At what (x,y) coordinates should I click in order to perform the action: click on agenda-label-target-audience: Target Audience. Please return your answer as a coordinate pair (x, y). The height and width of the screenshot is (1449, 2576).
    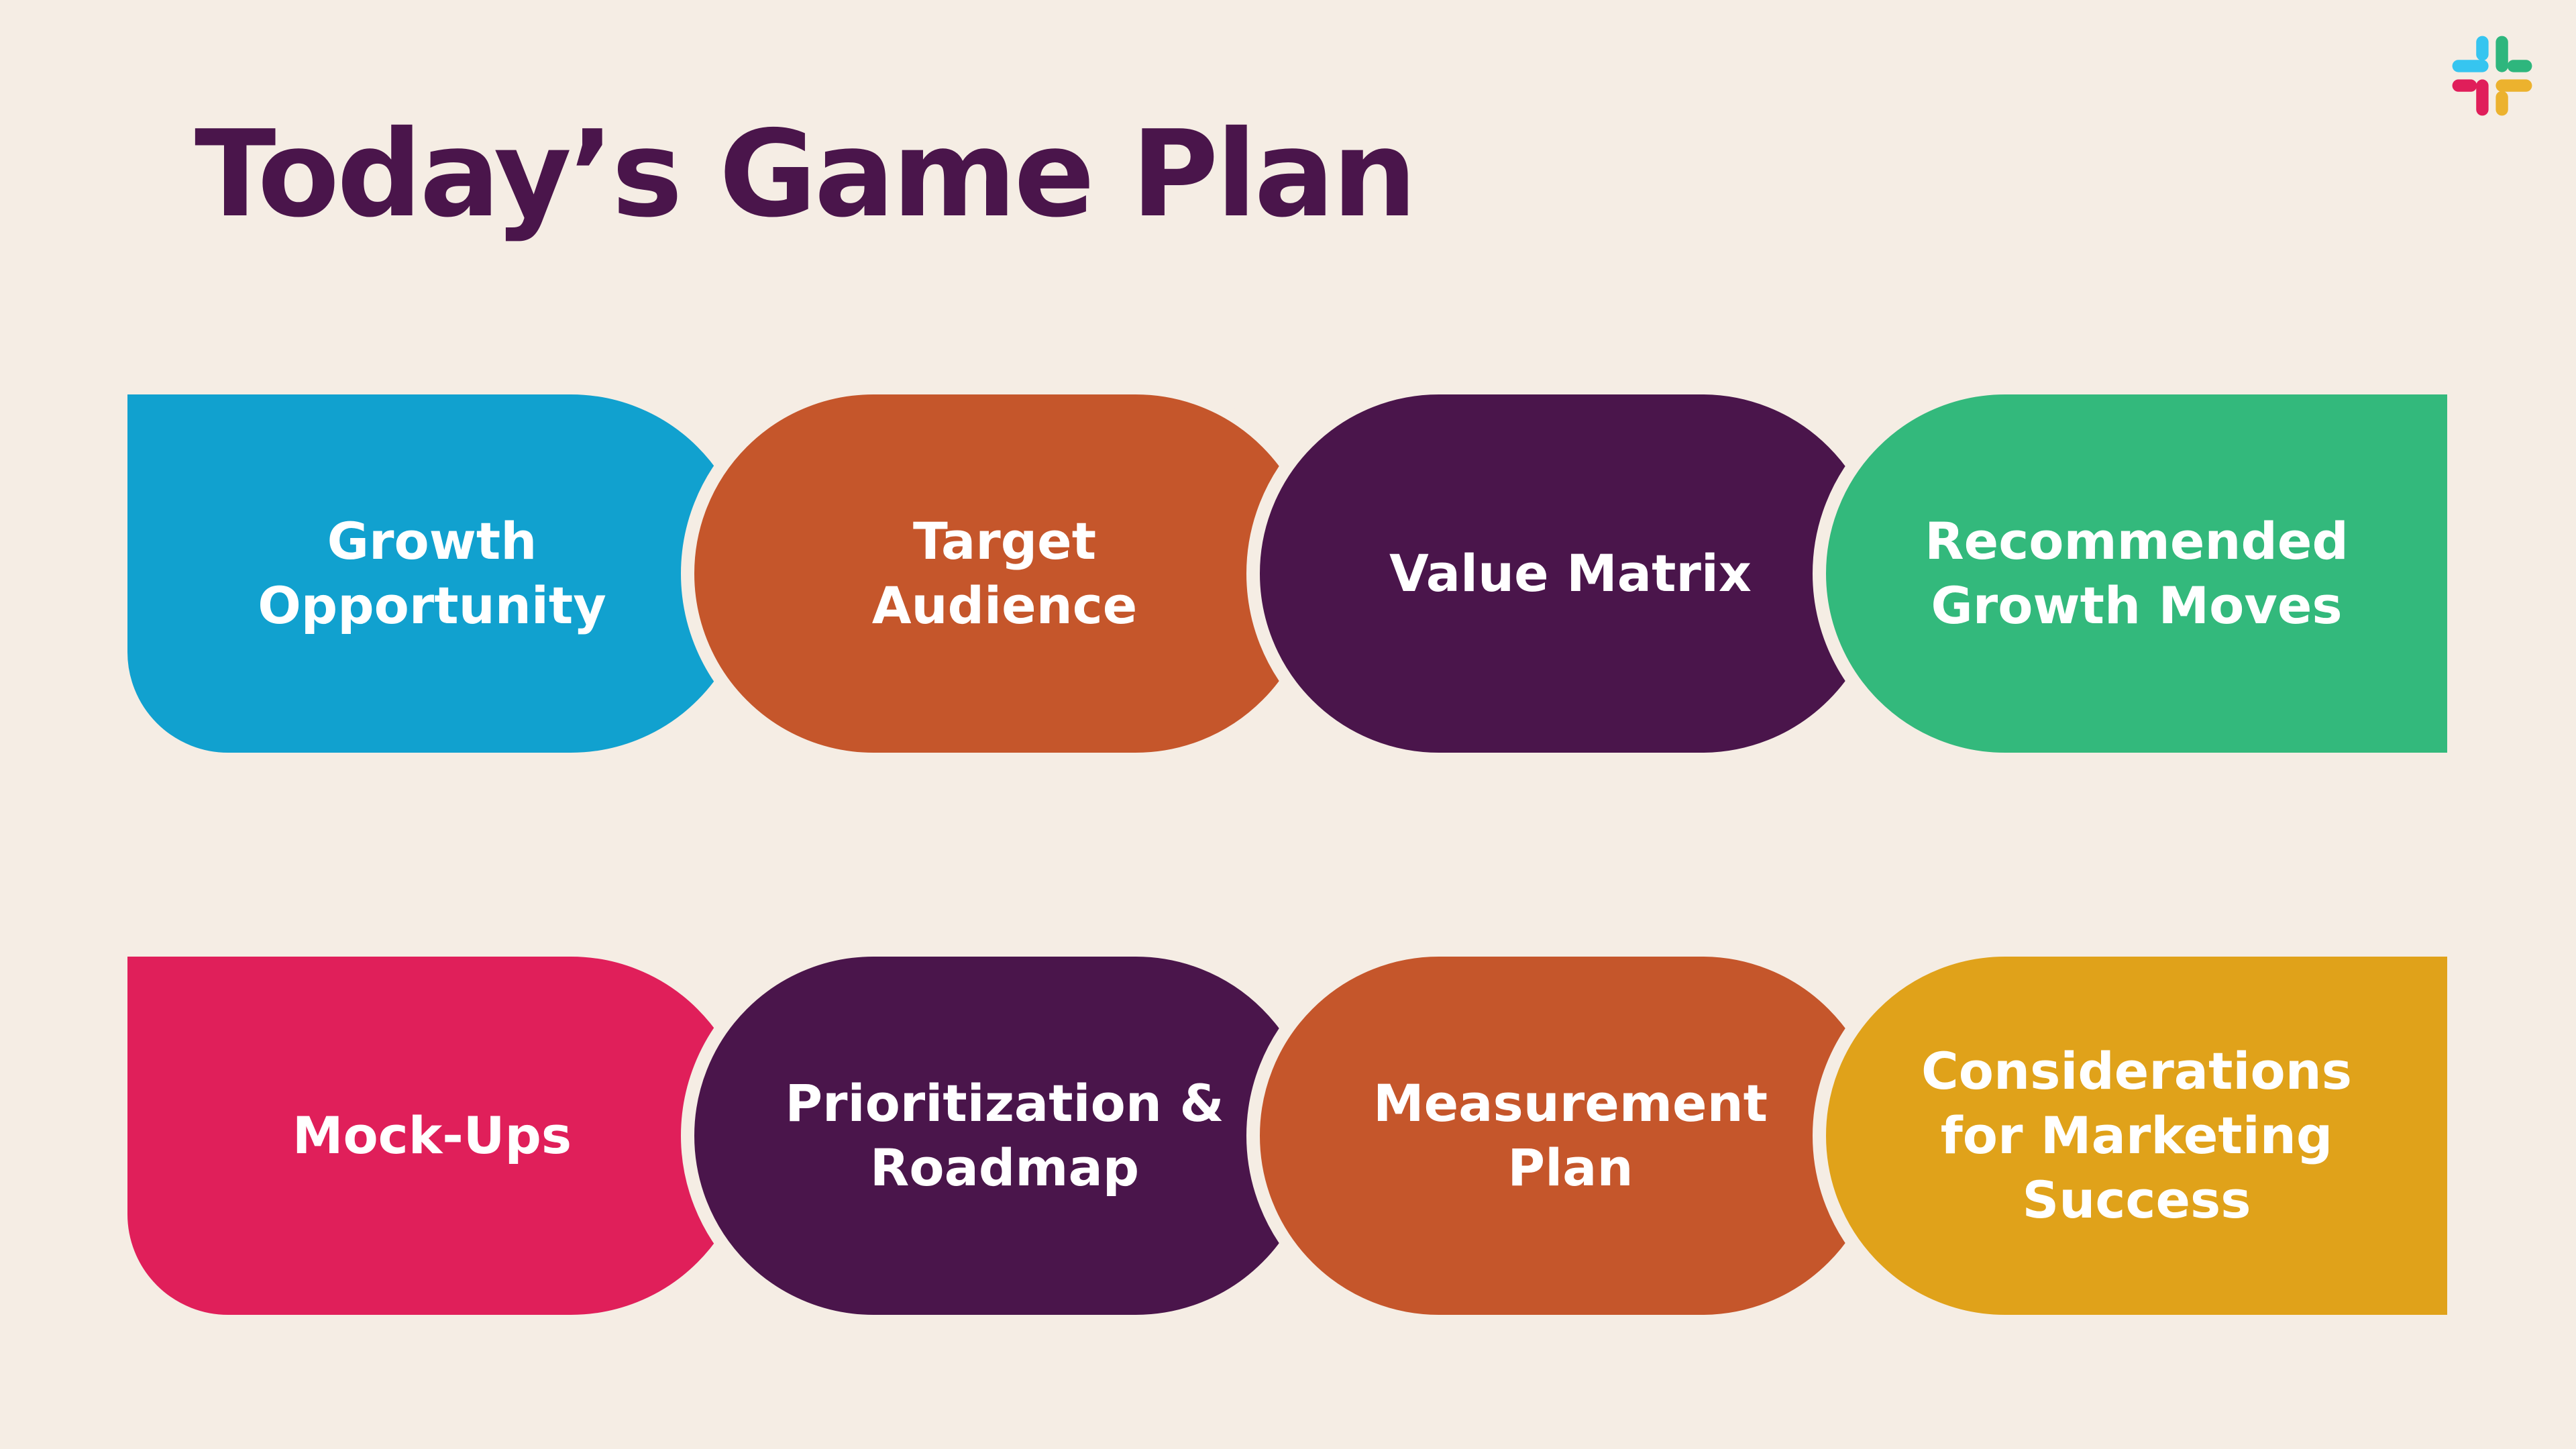
    Looking at the image, I should click on (1004, 573).